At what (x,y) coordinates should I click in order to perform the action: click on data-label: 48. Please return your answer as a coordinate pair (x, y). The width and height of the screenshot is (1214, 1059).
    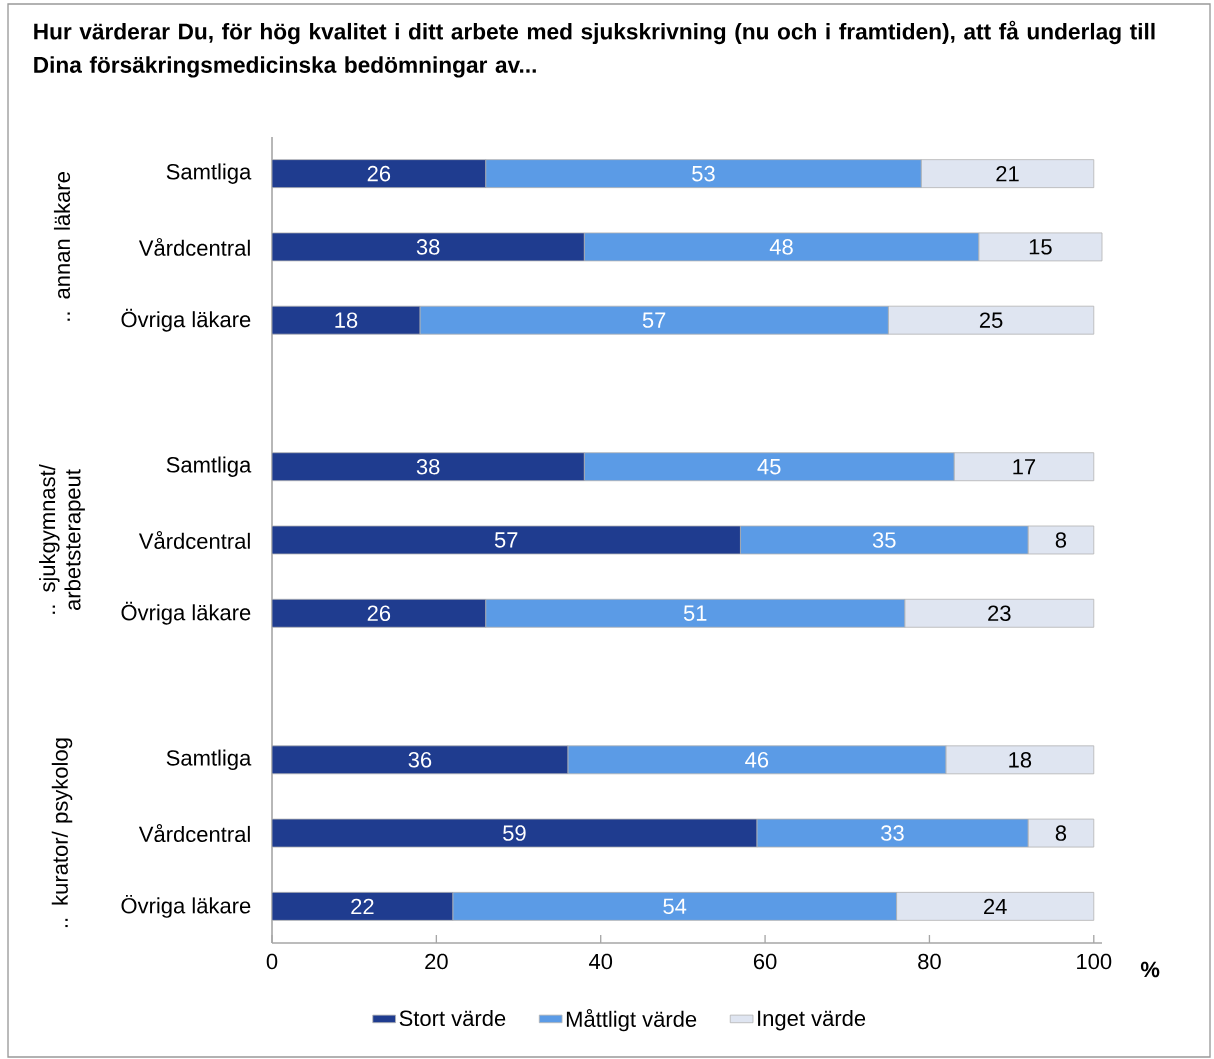
    Looking at the image, I should click on (781, 247).